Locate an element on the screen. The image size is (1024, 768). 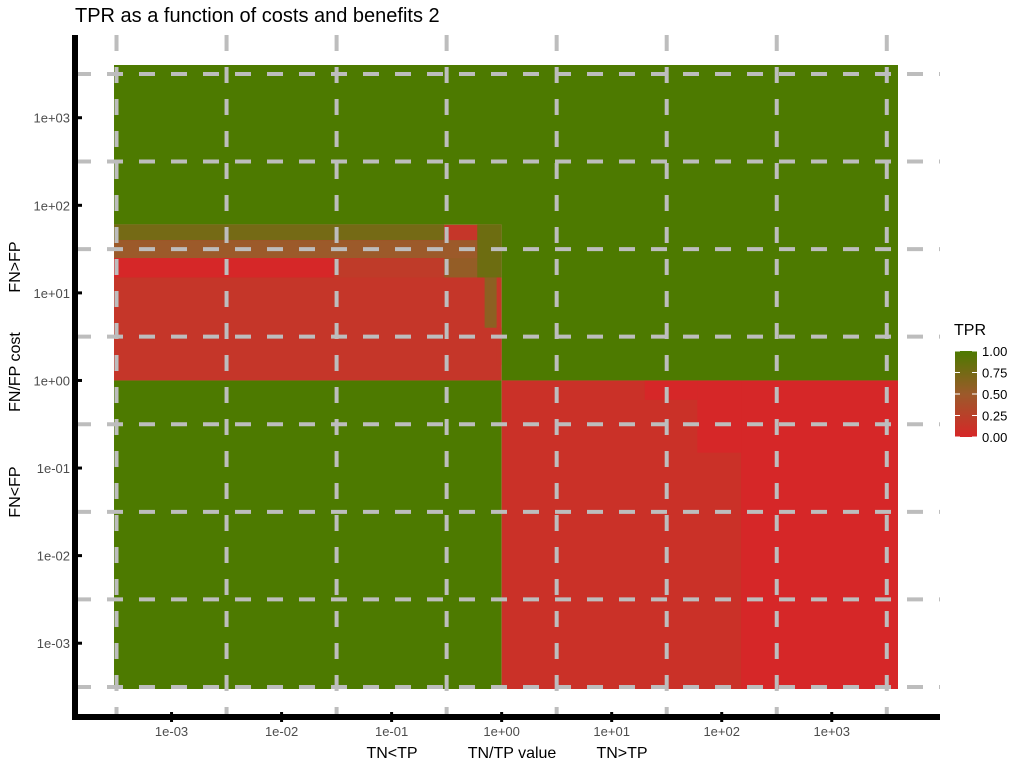
x-axis-label-low: TN<TP is located at coordinates (391, 753).